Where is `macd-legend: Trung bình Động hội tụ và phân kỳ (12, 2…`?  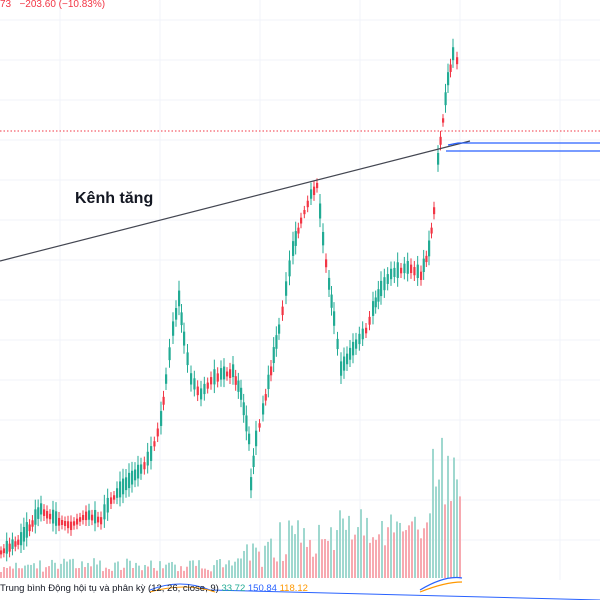 macd-legend: Trung bình Động hội tụ và phân kỳ (12, 2… is located at coordinates (154, 588).